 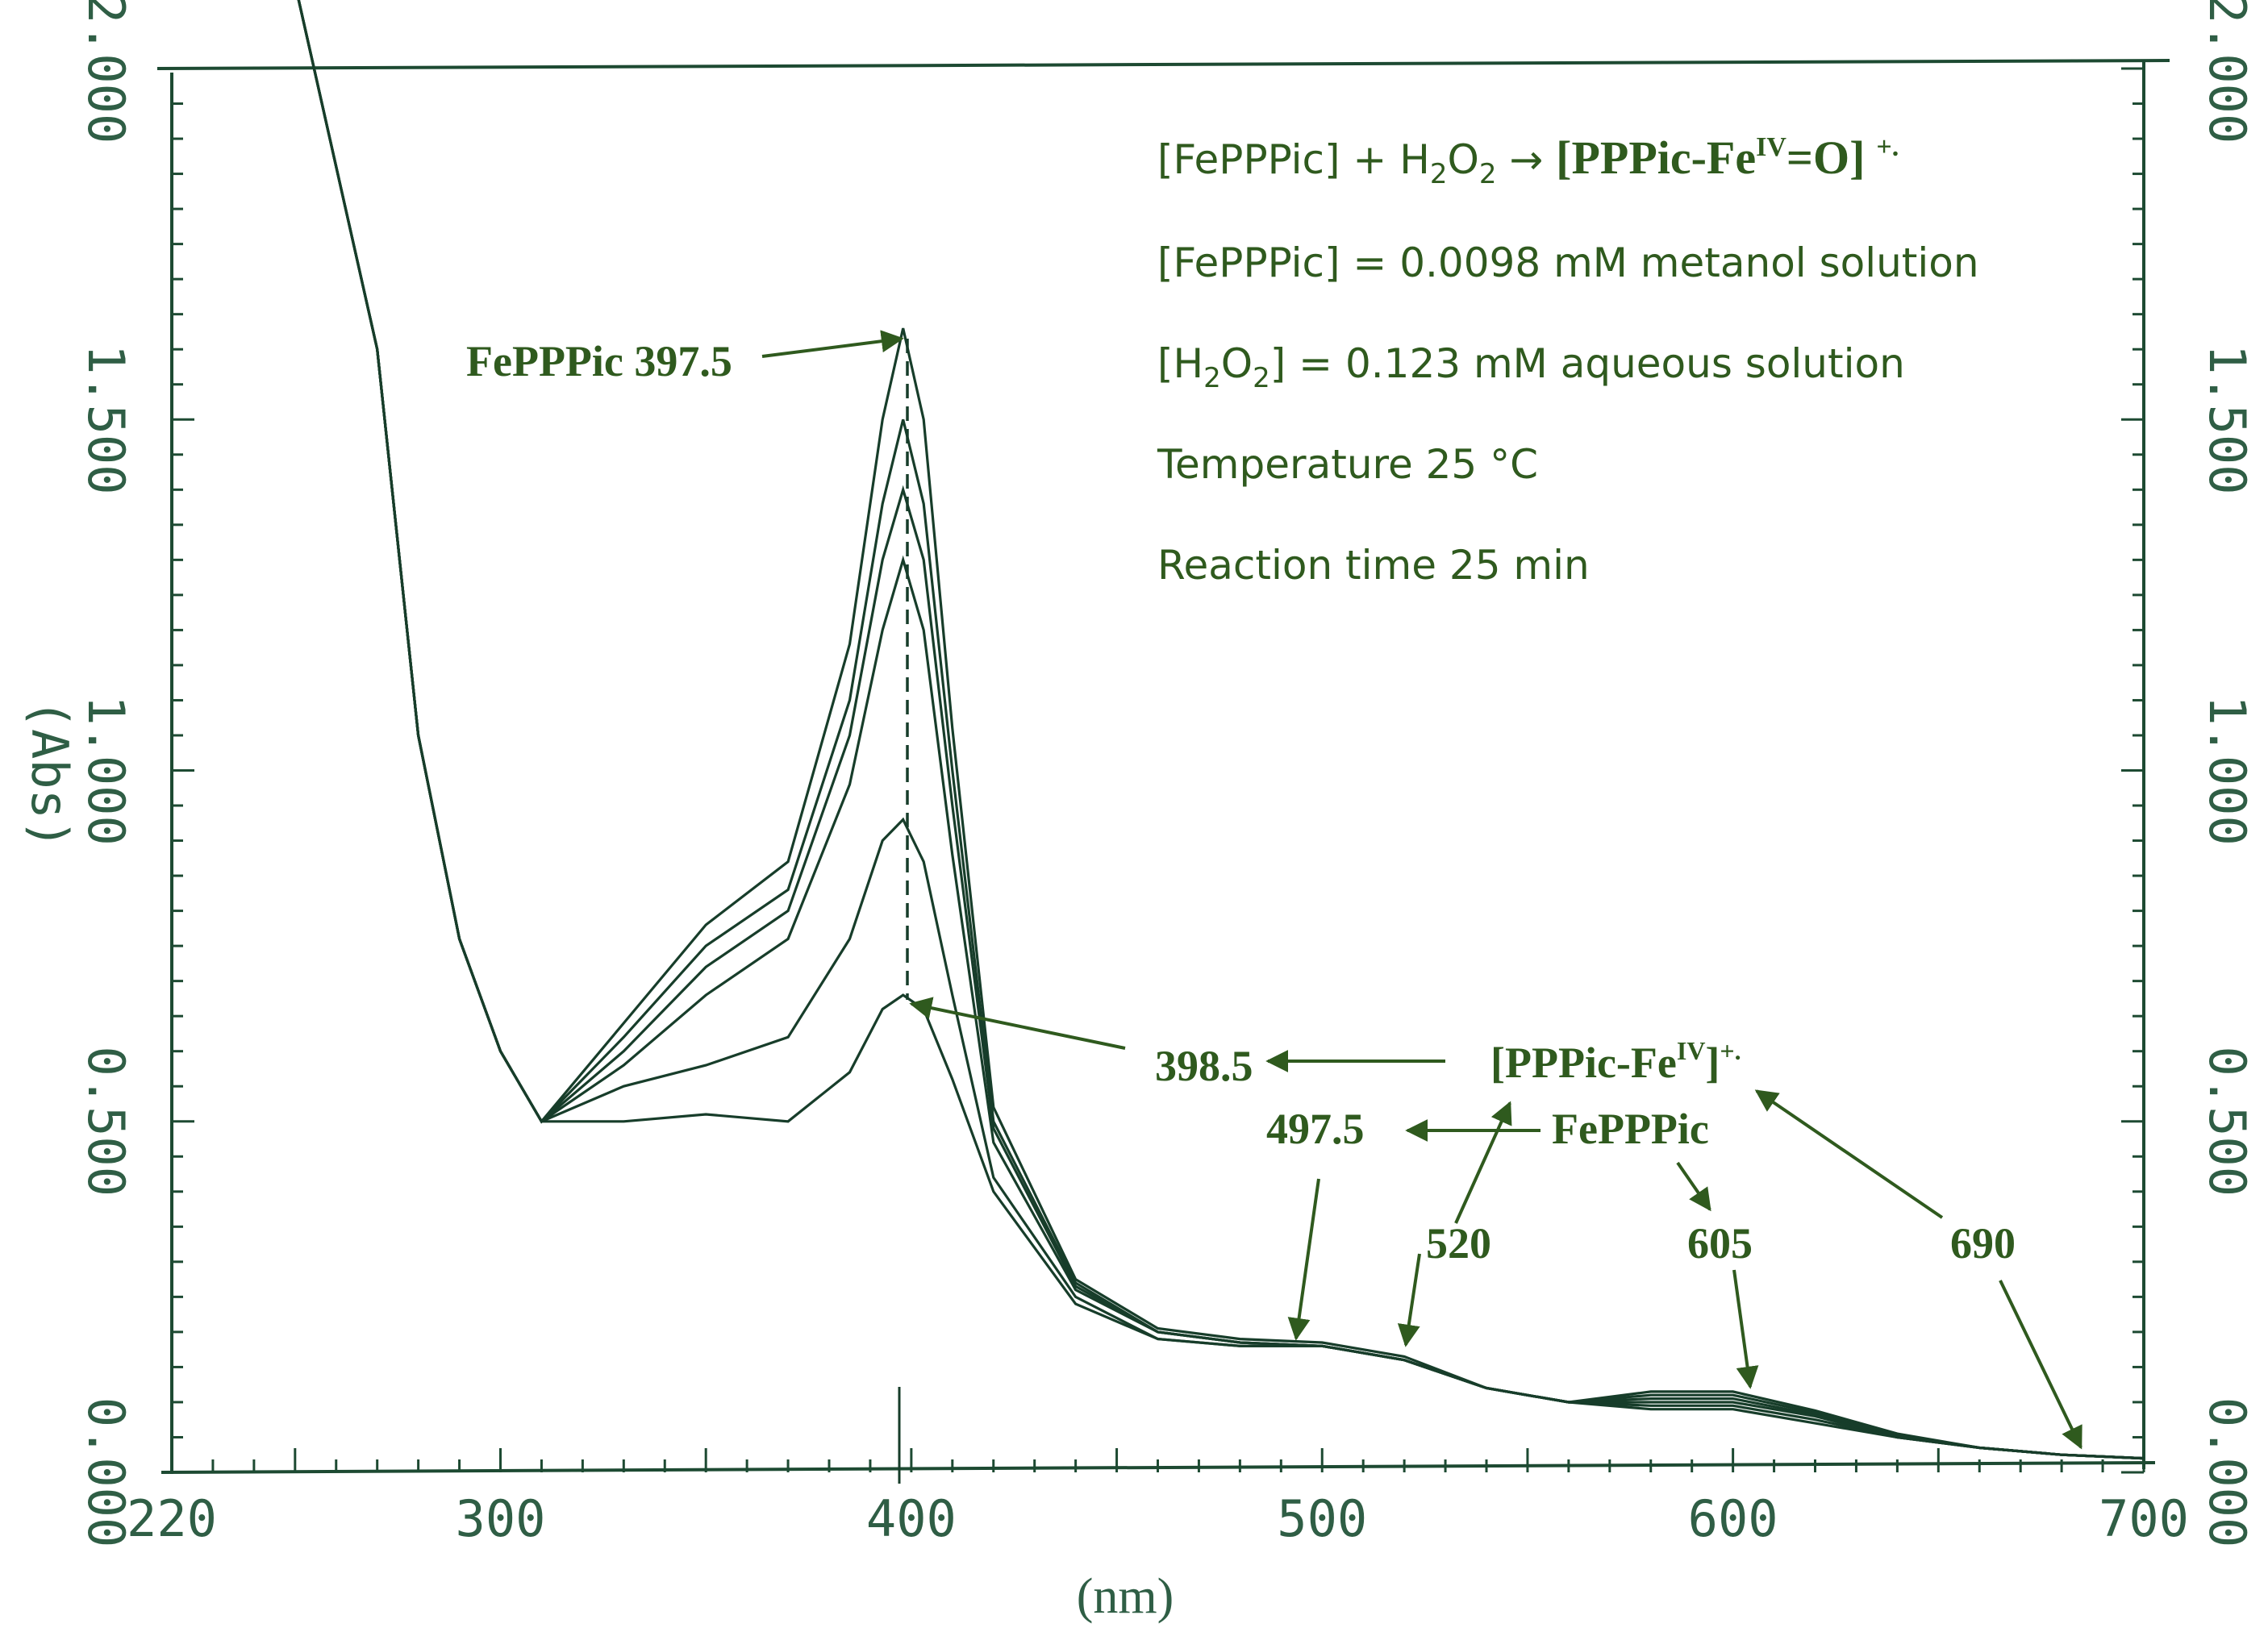 I want to click on arrow-690-up, so click(x=1849, y=1154).